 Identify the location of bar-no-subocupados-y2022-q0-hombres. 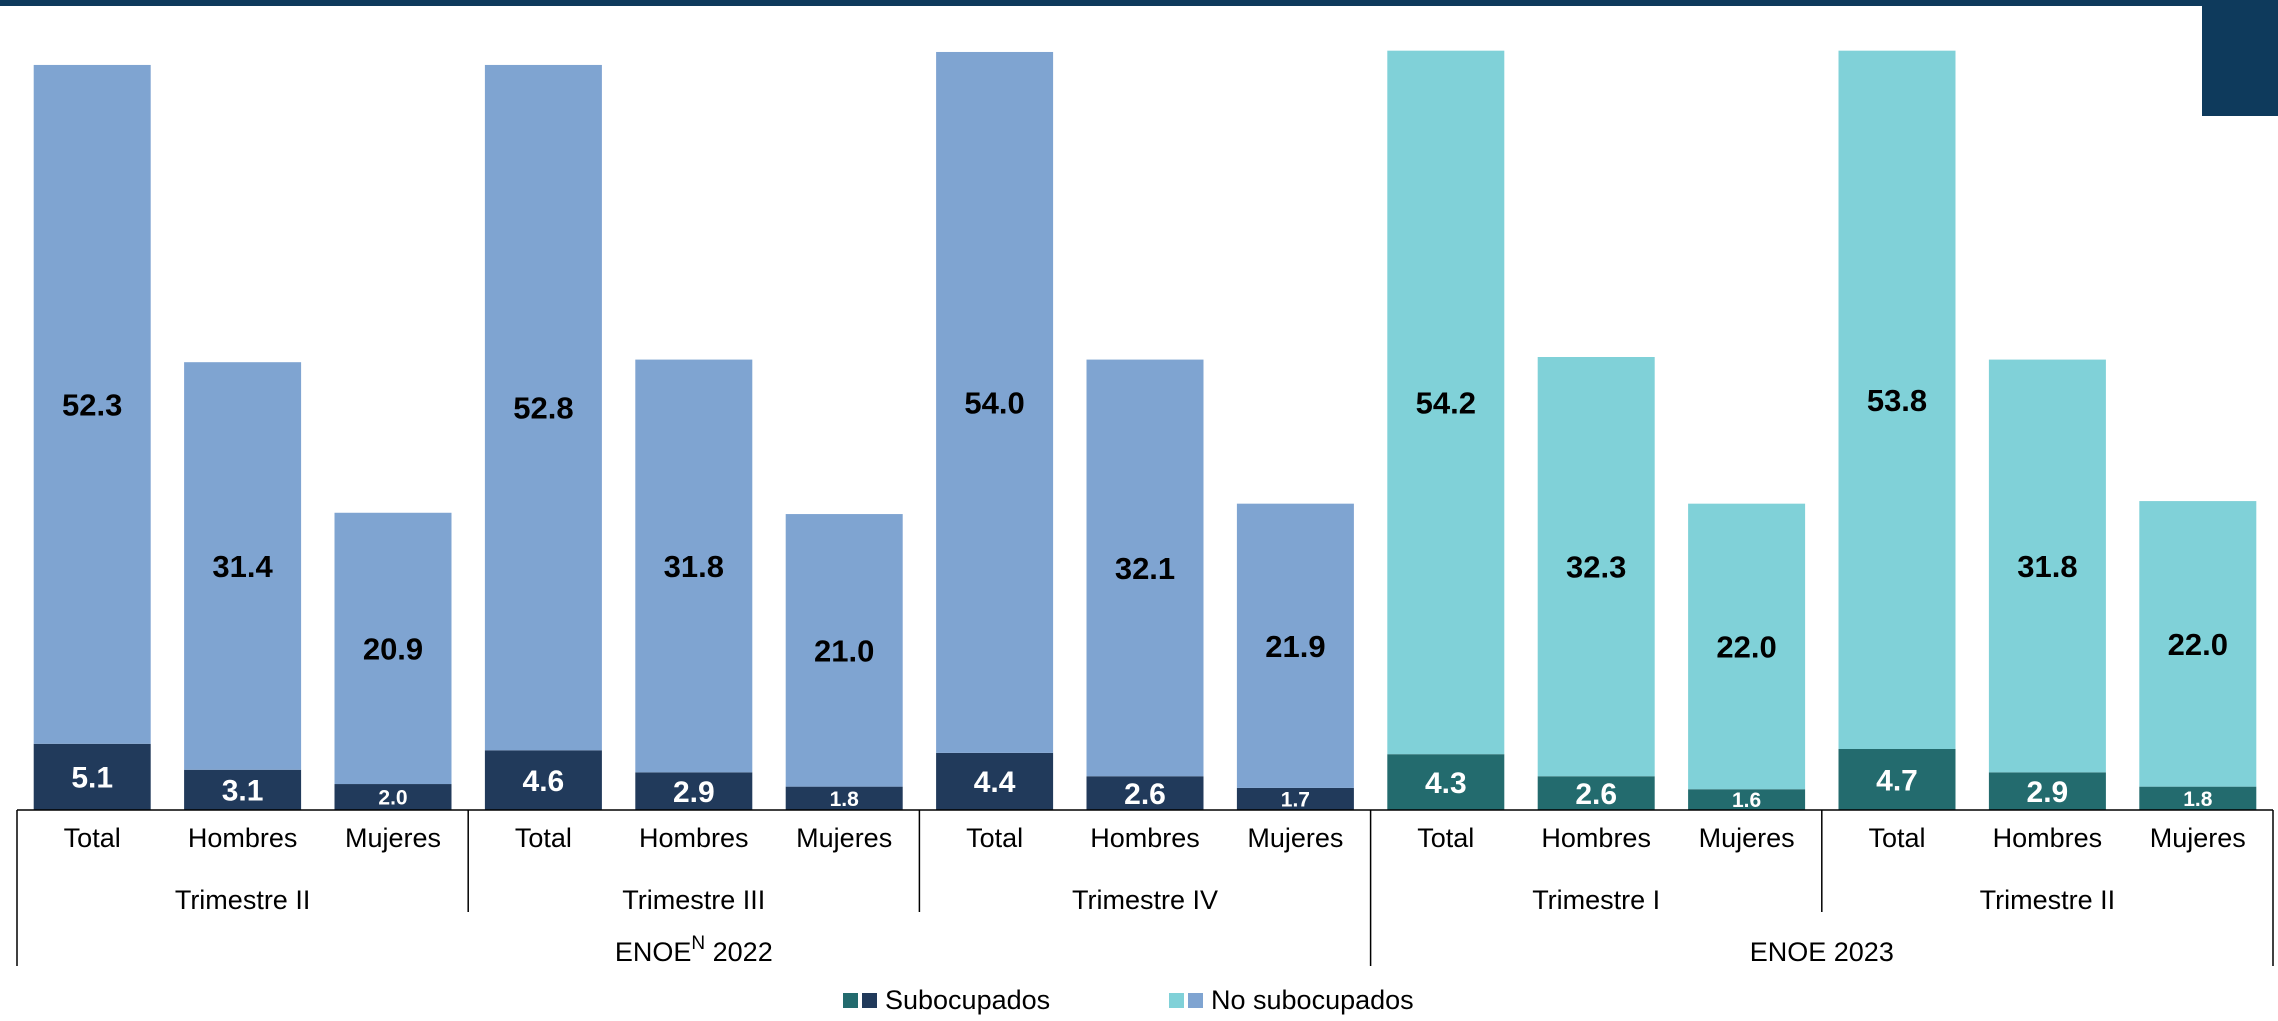
(243, 566).